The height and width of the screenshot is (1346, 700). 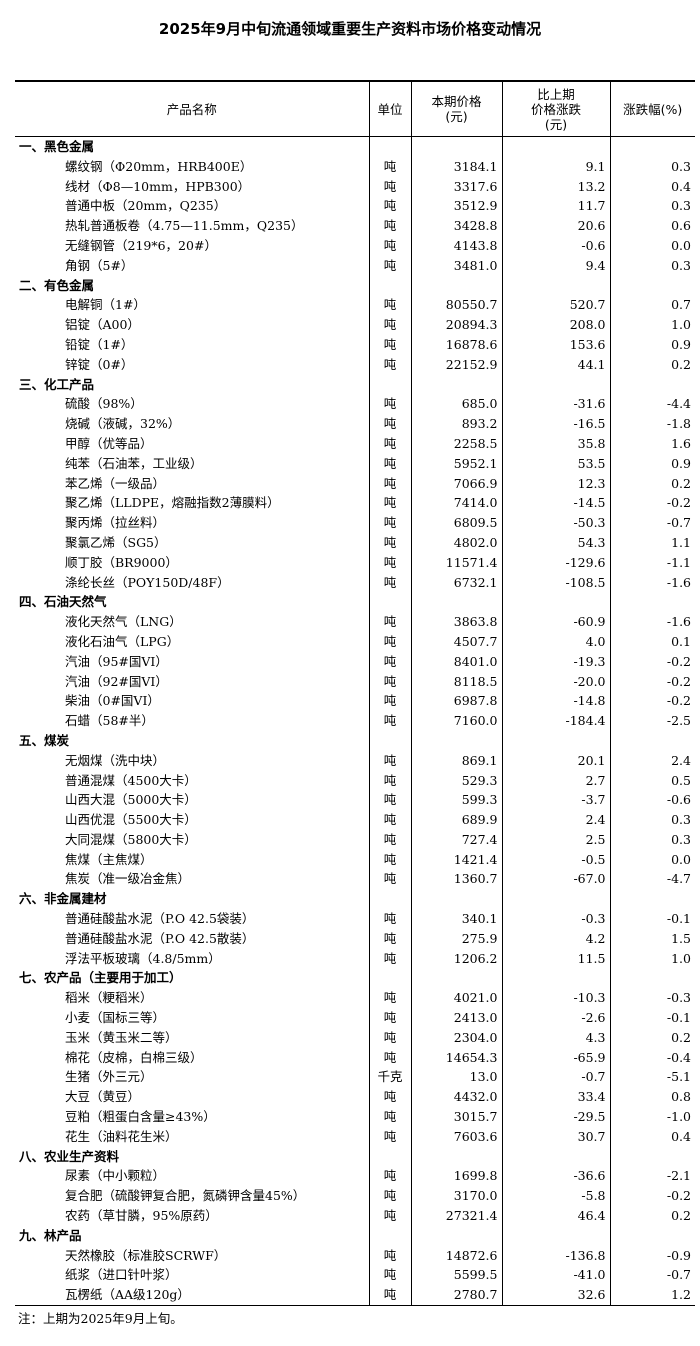 I want to click on change-percent: -2.5, so click(x=652, y=721).